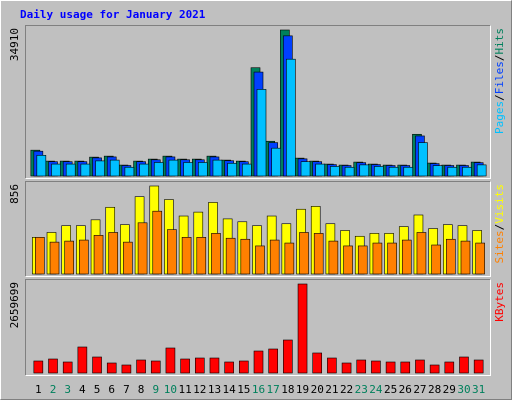 The width and height of the screenshot is (512, 400). I want to click on x-tick-label: 1, so click(38, 389).